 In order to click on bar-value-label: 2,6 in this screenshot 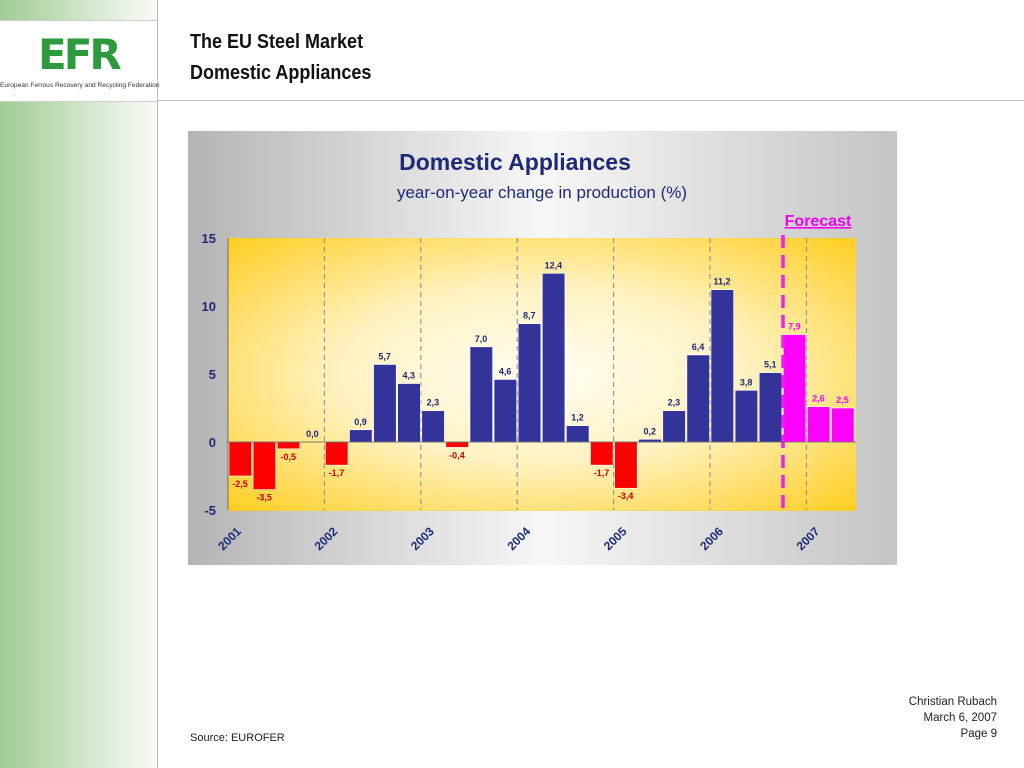, I will do `click(818, 399)`.